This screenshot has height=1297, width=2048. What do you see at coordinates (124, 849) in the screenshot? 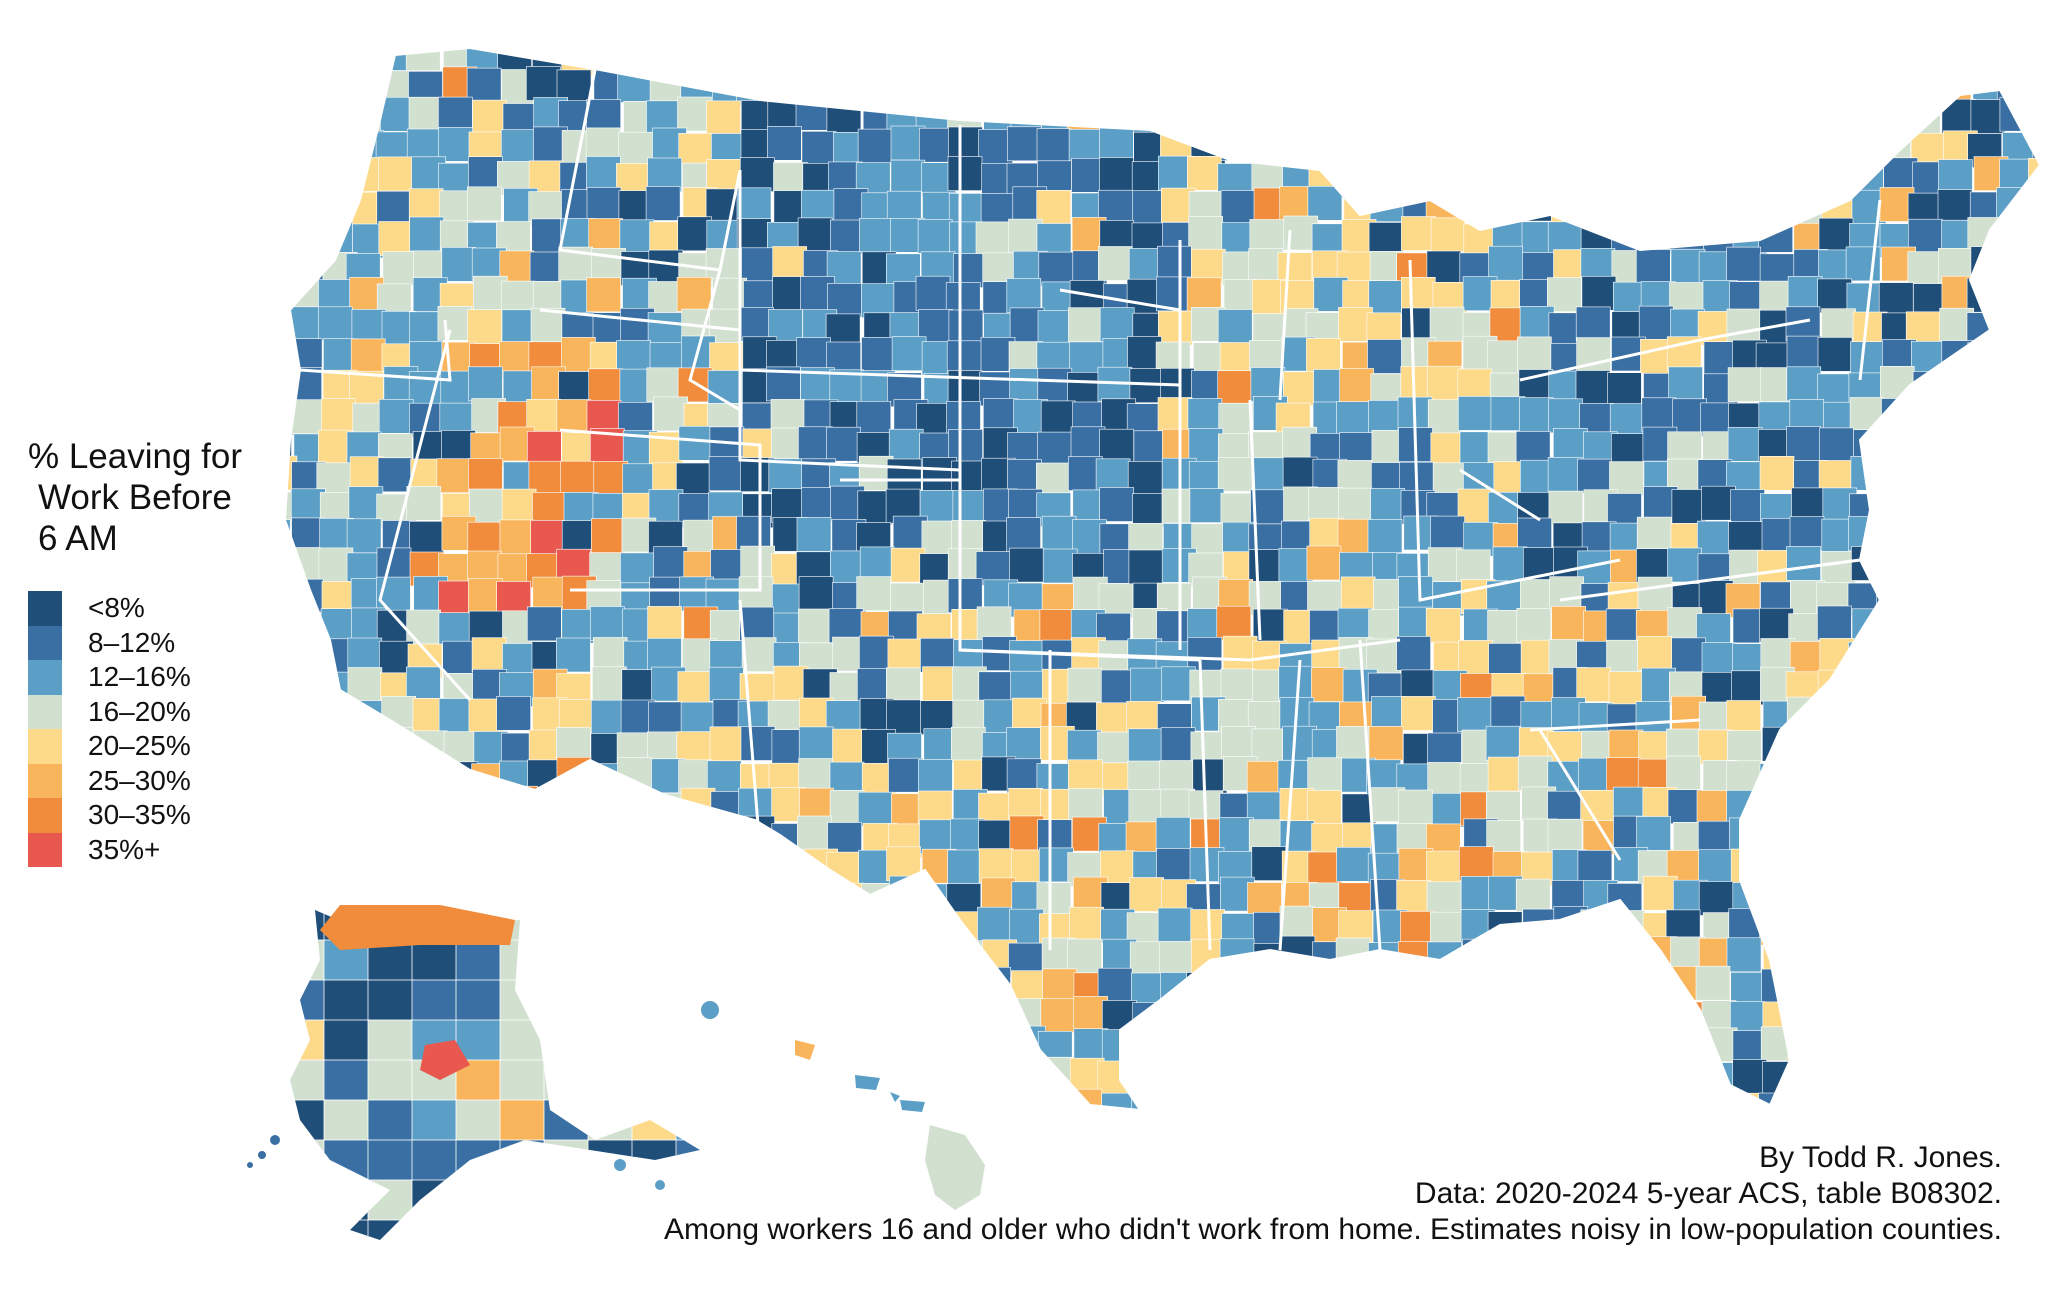
I see `legend-label: 35%+` at bounding box center [124, 849].